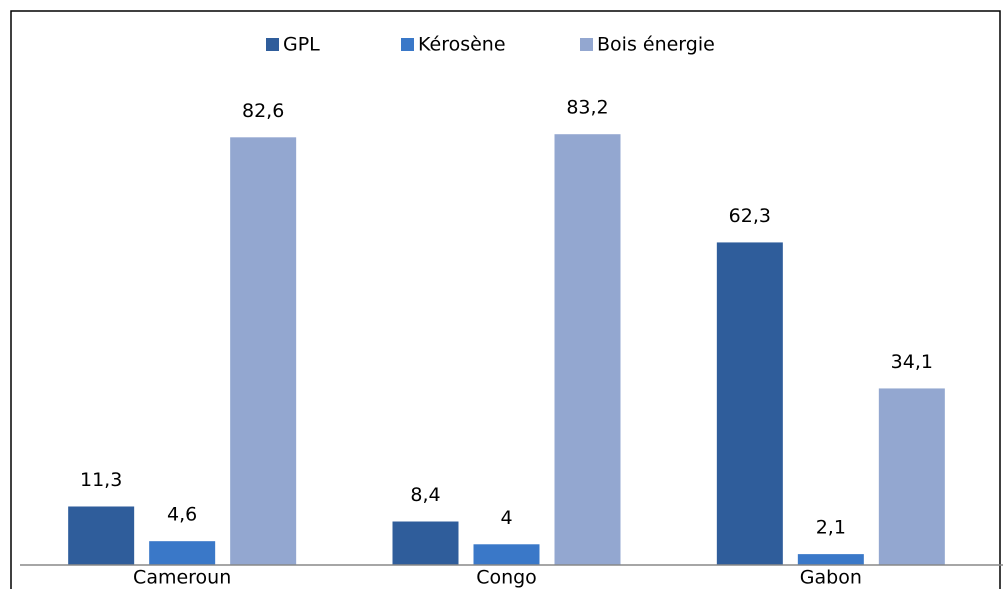  What do you see at coordinates (301, 45) in the screenshot?
I see `legend-label: GPL` at bounding box center [301, 45].